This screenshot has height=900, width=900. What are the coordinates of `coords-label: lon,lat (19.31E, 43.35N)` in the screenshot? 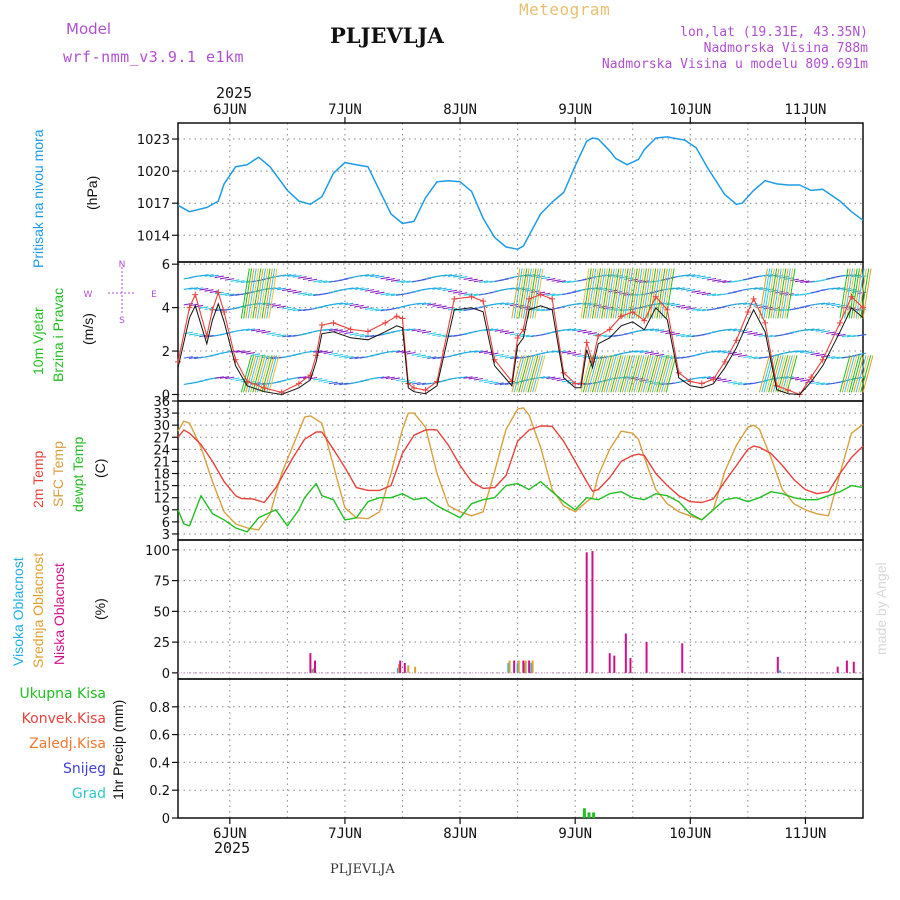 It's located at (774, 32).